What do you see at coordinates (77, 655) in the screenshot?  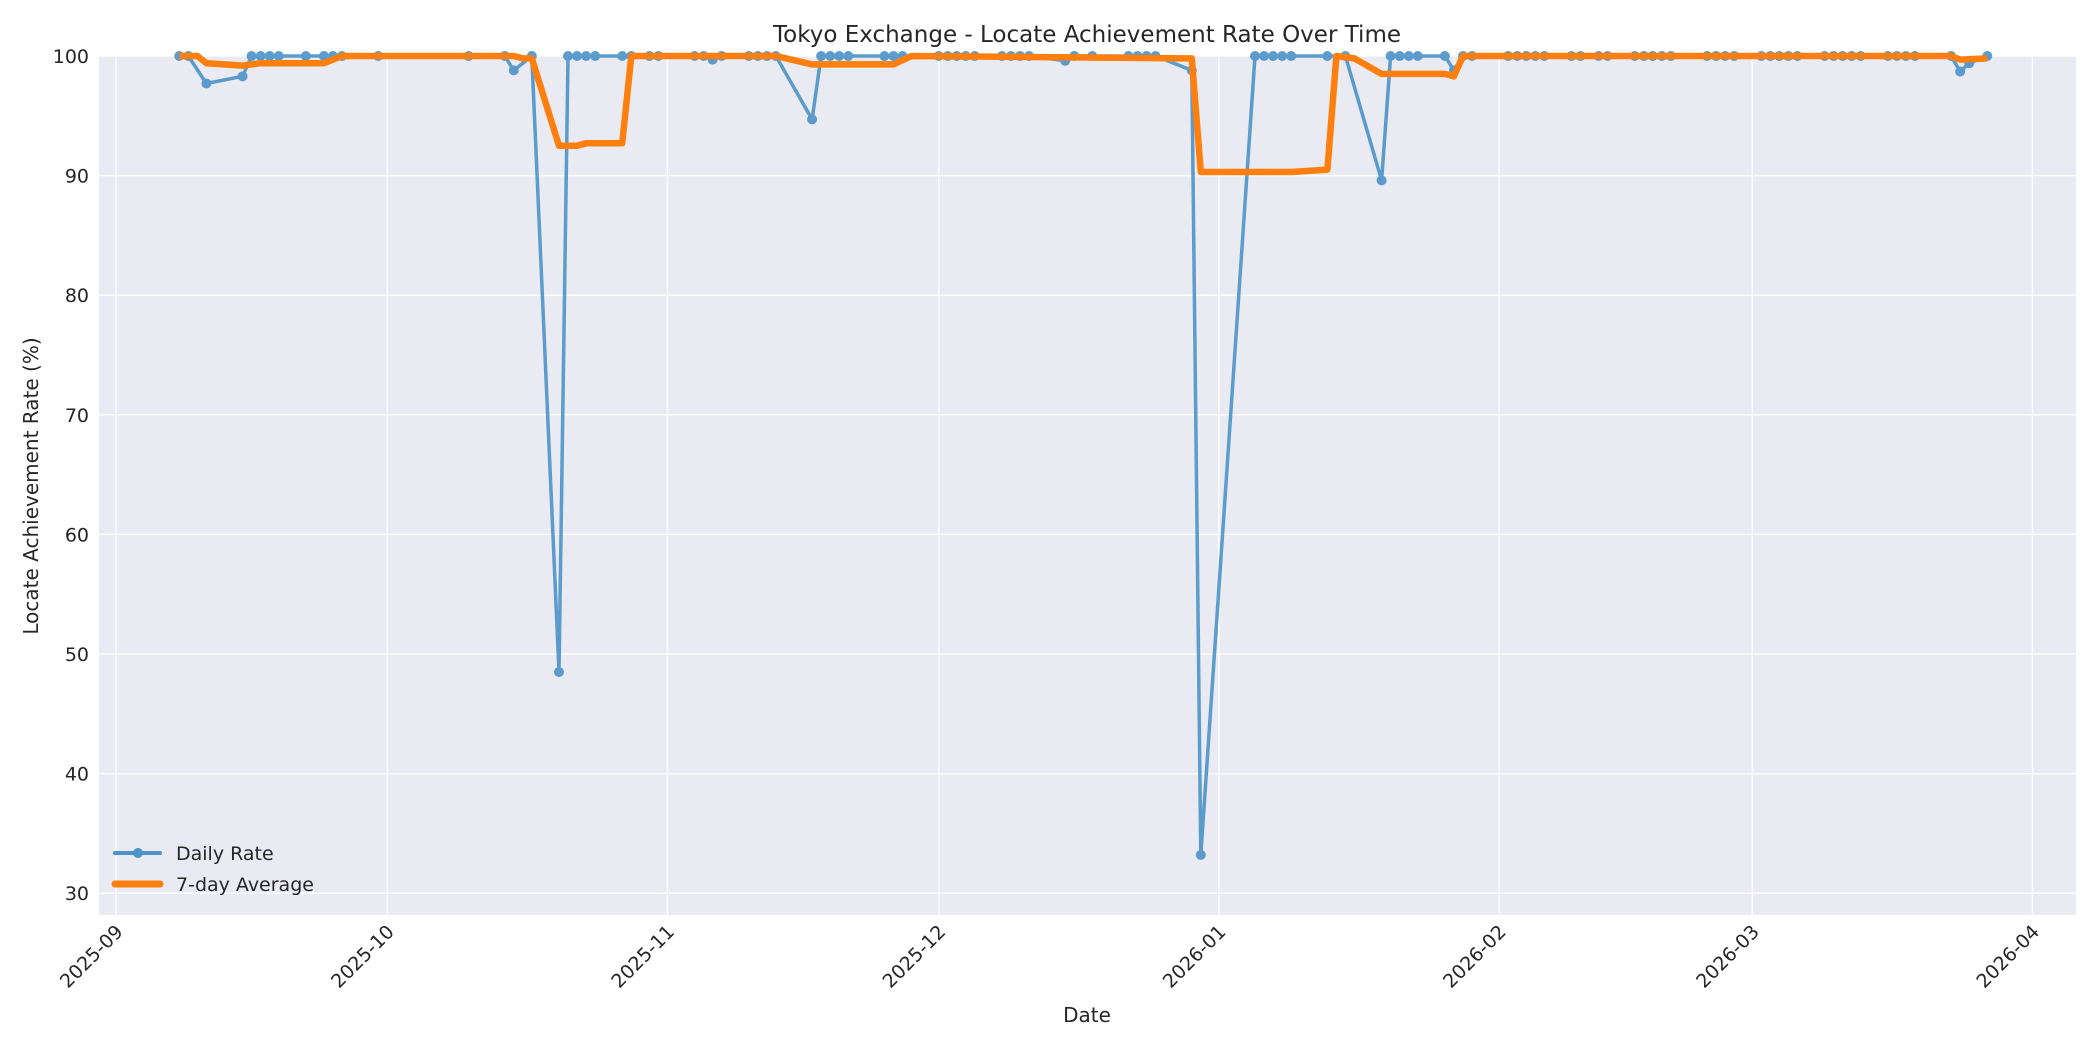 I see `y-tick-label: 50` at bounding box center [77, 655].